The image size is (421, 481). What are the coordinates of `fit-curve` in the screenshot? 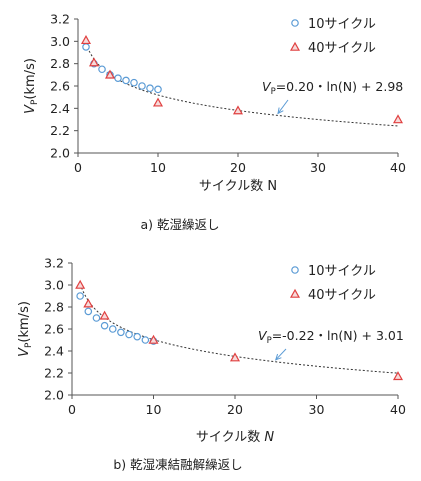 It's located at (242, 85).